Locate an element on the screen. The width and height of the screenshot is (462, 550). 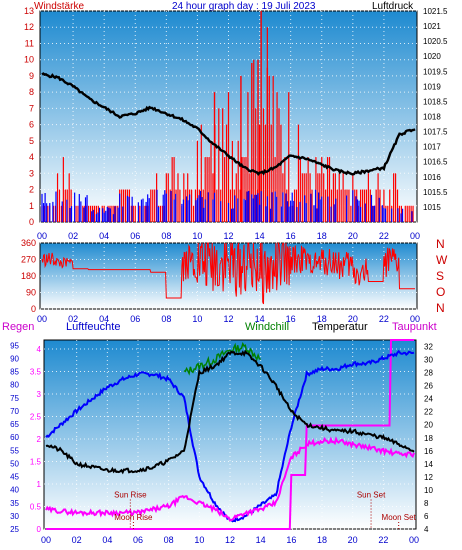
rain-tick-label: 2.5 is located at coordinates (36, 417).